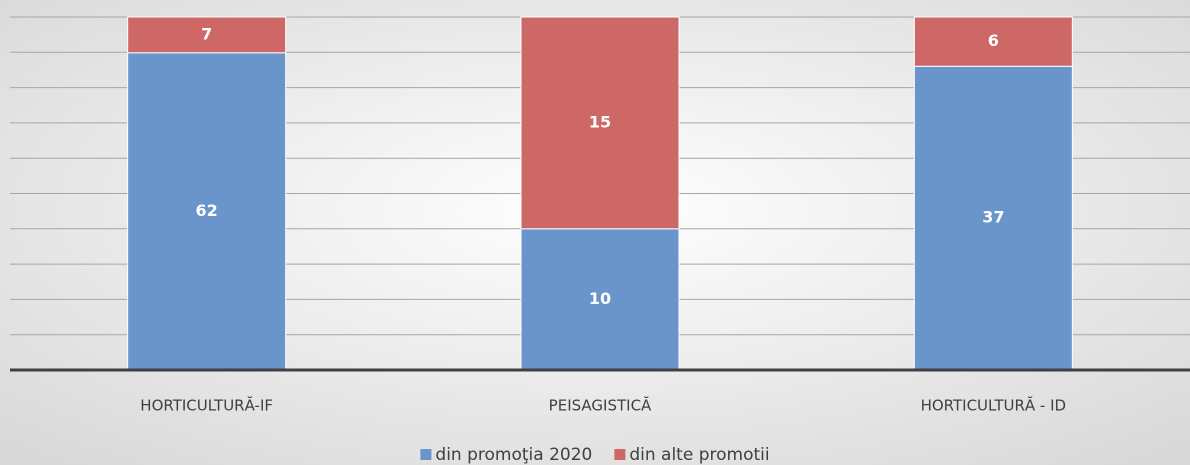  I want to click on data-label: 6, so click(993, 40).